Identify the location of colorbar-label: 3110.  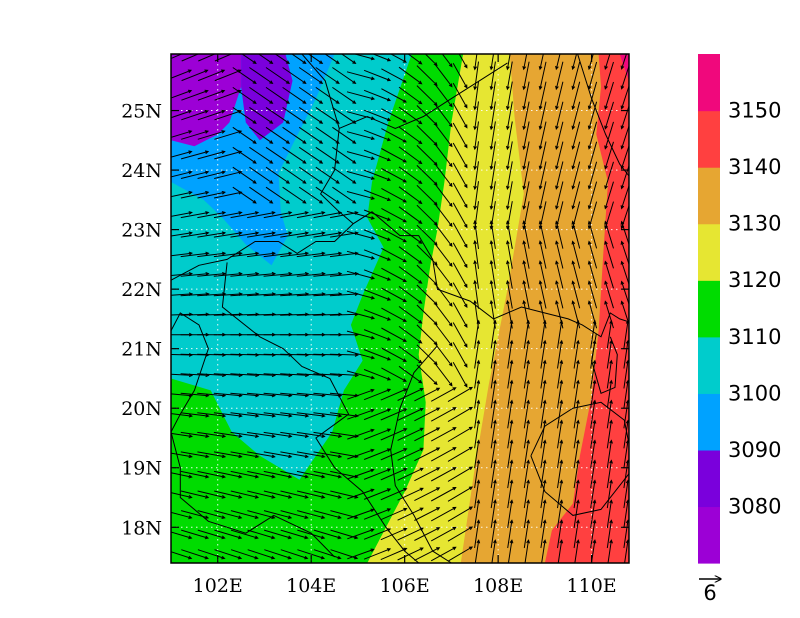
(754, 337).